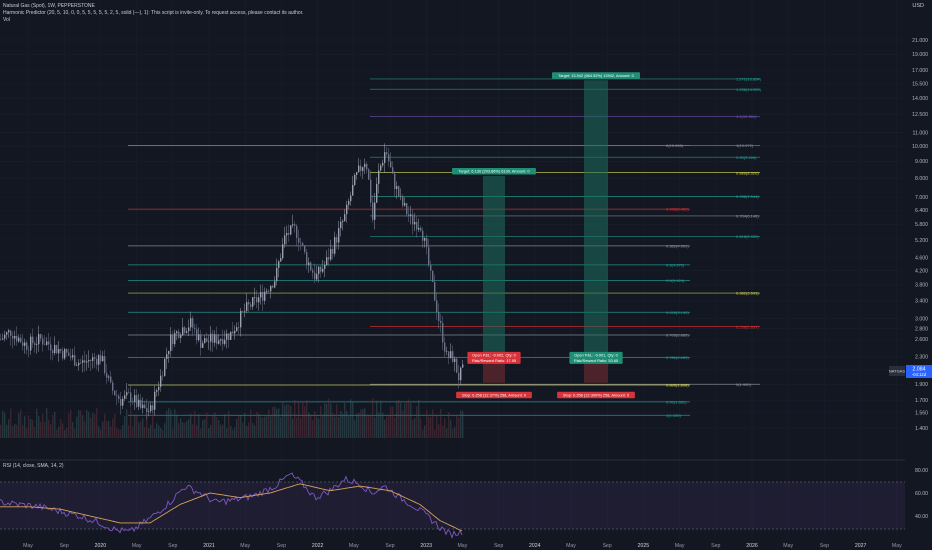  Describe the element at coordinates (6, 20) in the screenshot. I see `volume-title: Vol` at that location.